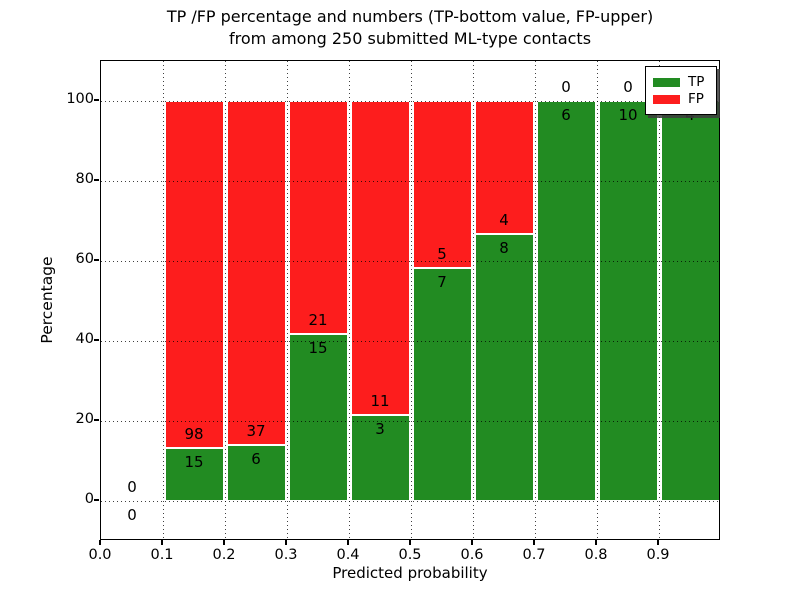 This screenshot has width=800, height=600. What do you see at coordinates (696, 99) in the screenshot?
I see `legend-label-fp: FP` at bounding box center [696, 99].